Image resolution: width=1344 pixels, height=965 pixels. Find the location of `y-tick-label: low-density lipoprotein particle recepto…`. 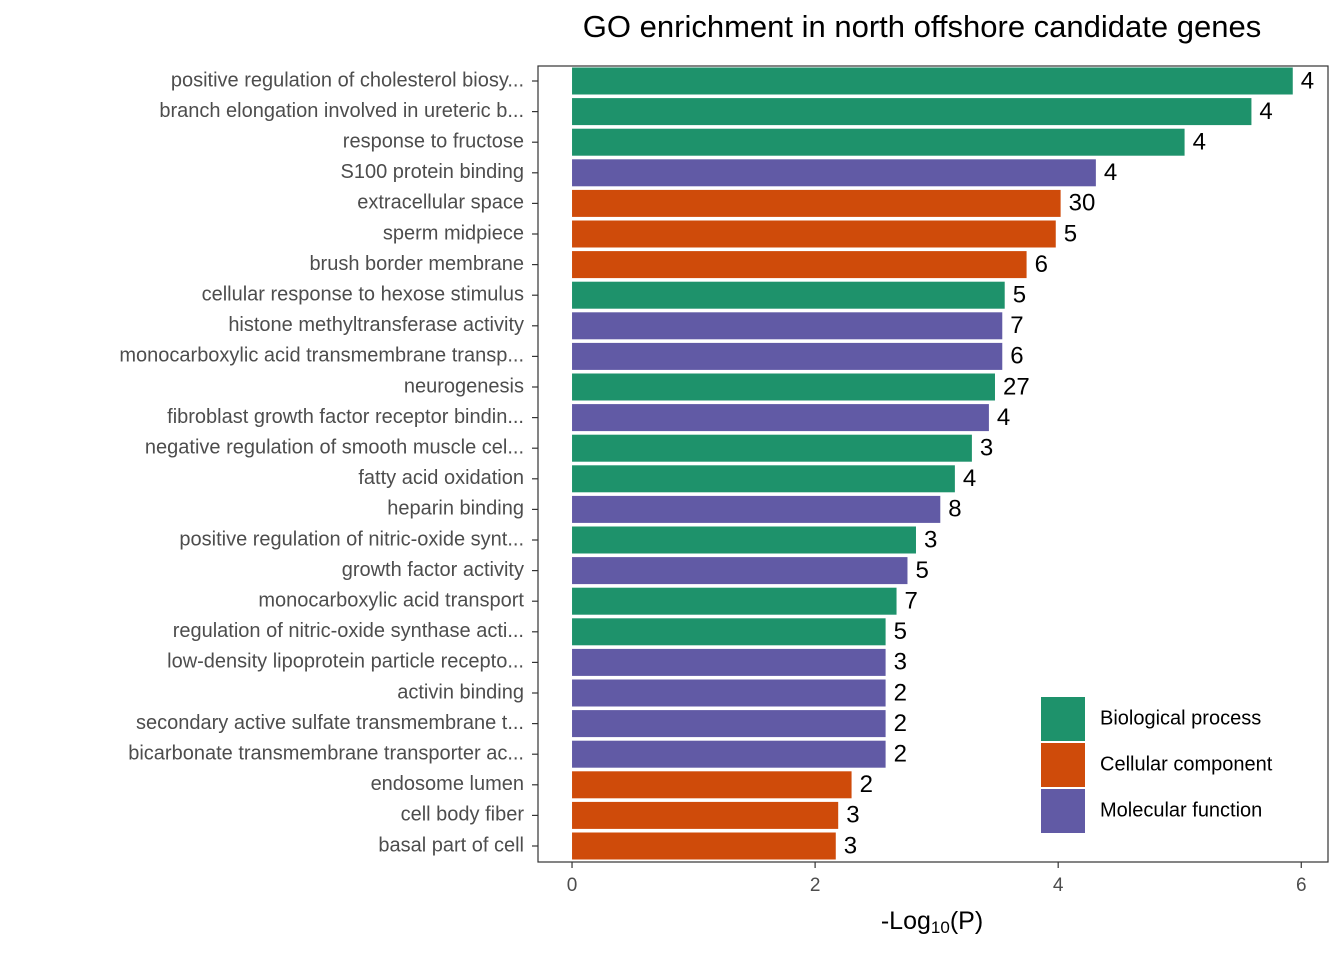

y-tick-label: low-density lipoprotein particle recepto… is located at coordinates (345, 662).